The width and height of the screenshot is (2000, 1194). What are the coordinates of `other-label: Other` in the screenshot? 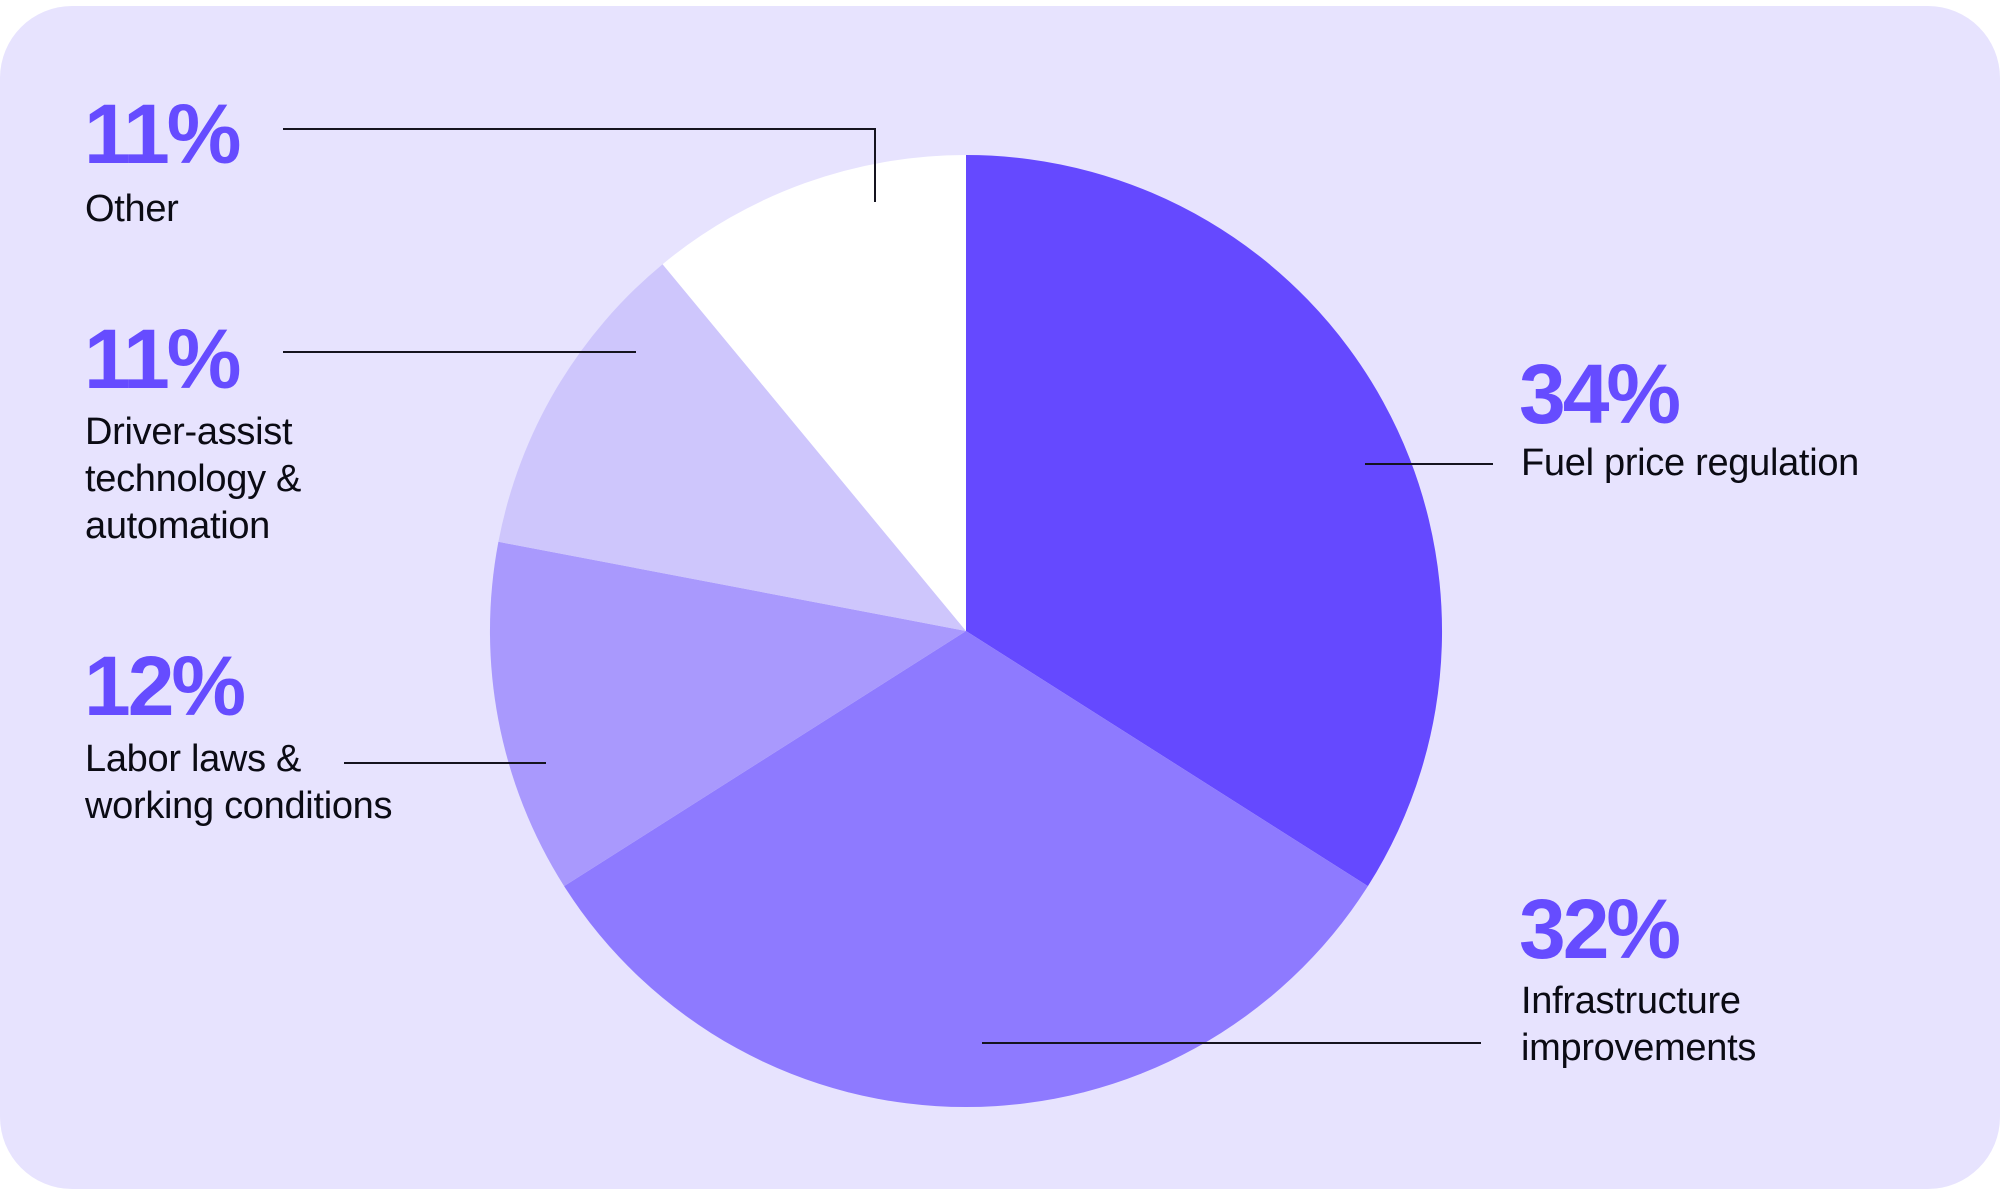 It's located at (132, 209).